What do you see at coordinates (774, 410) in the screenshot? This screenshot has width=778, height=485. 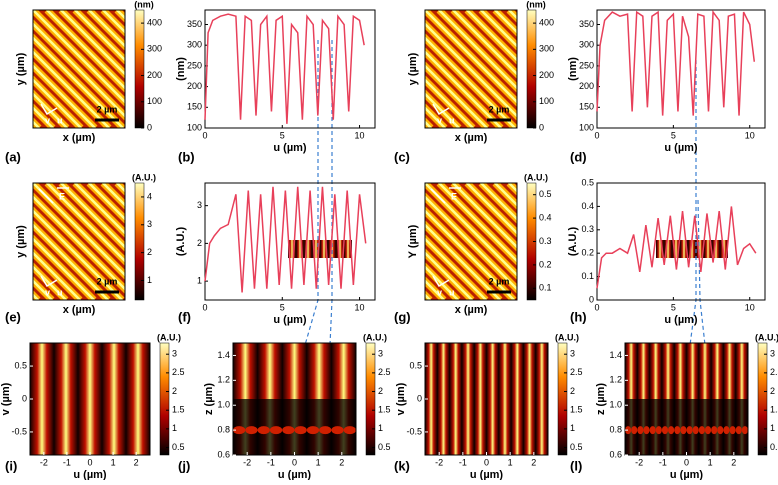 I see `colorbar-tick-label: 1.5` at bounding box center [774, 410].